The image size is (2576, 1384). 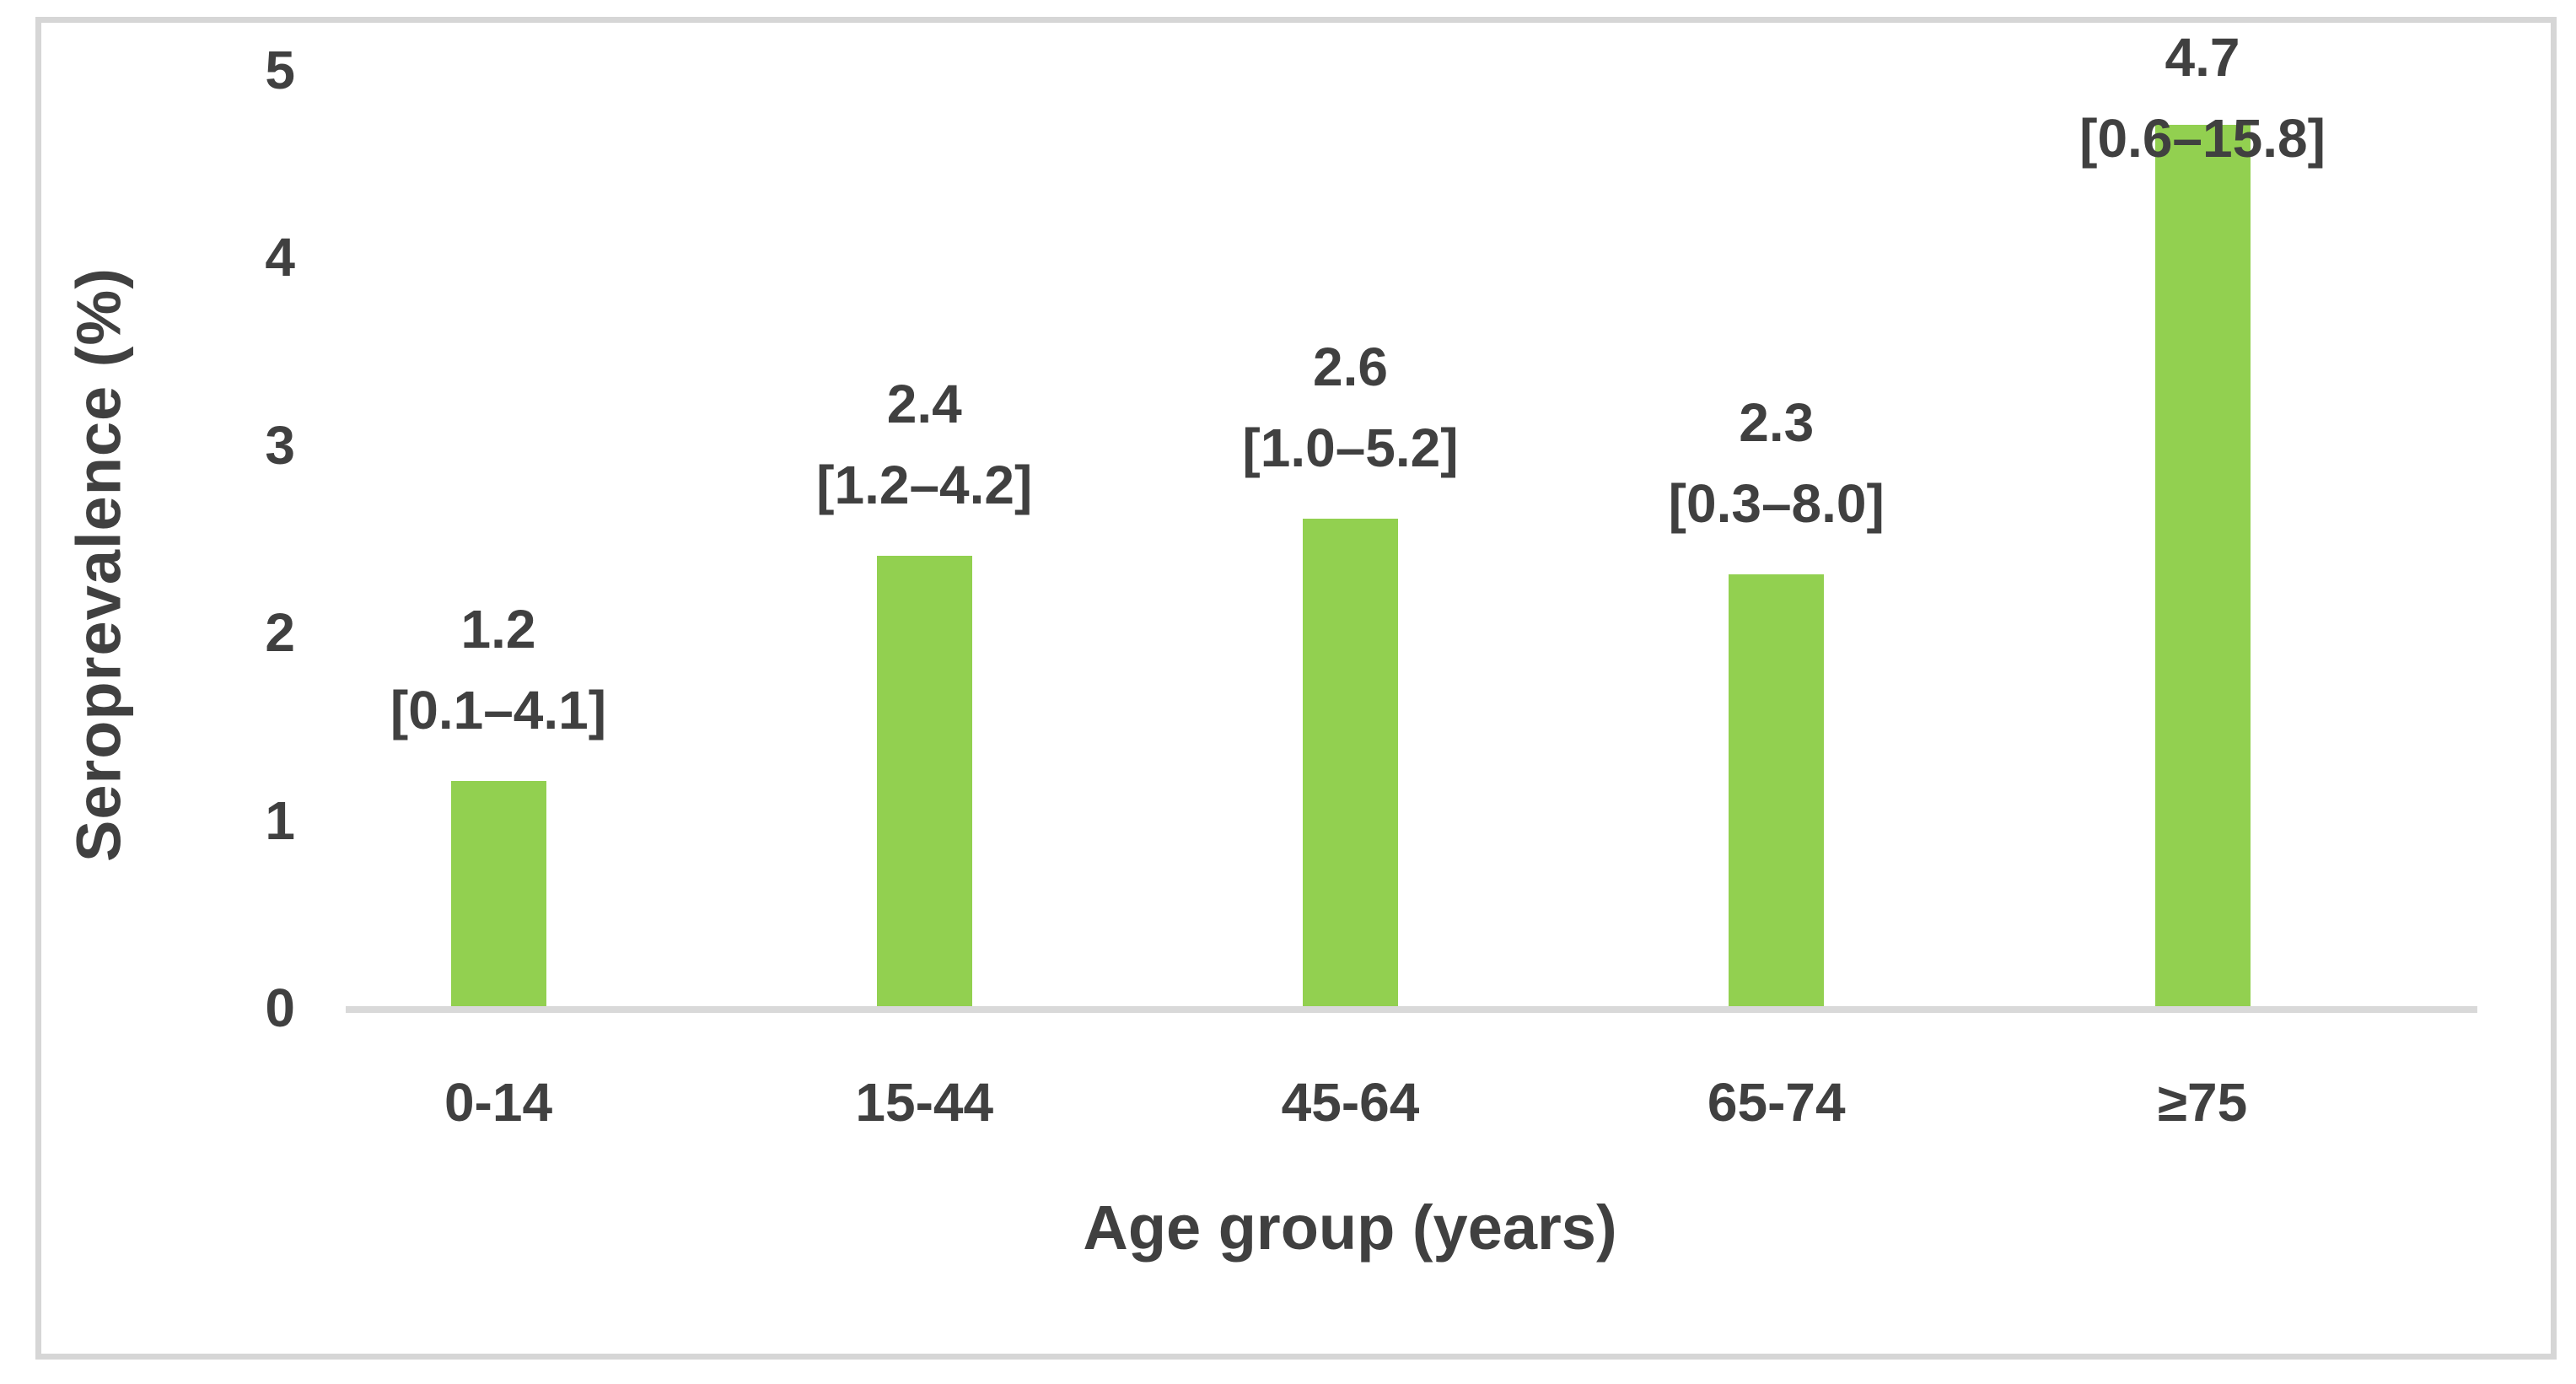 What do you see at coordinates (498, 670) in the screenshot?
I see `bar-data-label: 1.2 [0.1–4.1]` at bounding box center [498, 670].